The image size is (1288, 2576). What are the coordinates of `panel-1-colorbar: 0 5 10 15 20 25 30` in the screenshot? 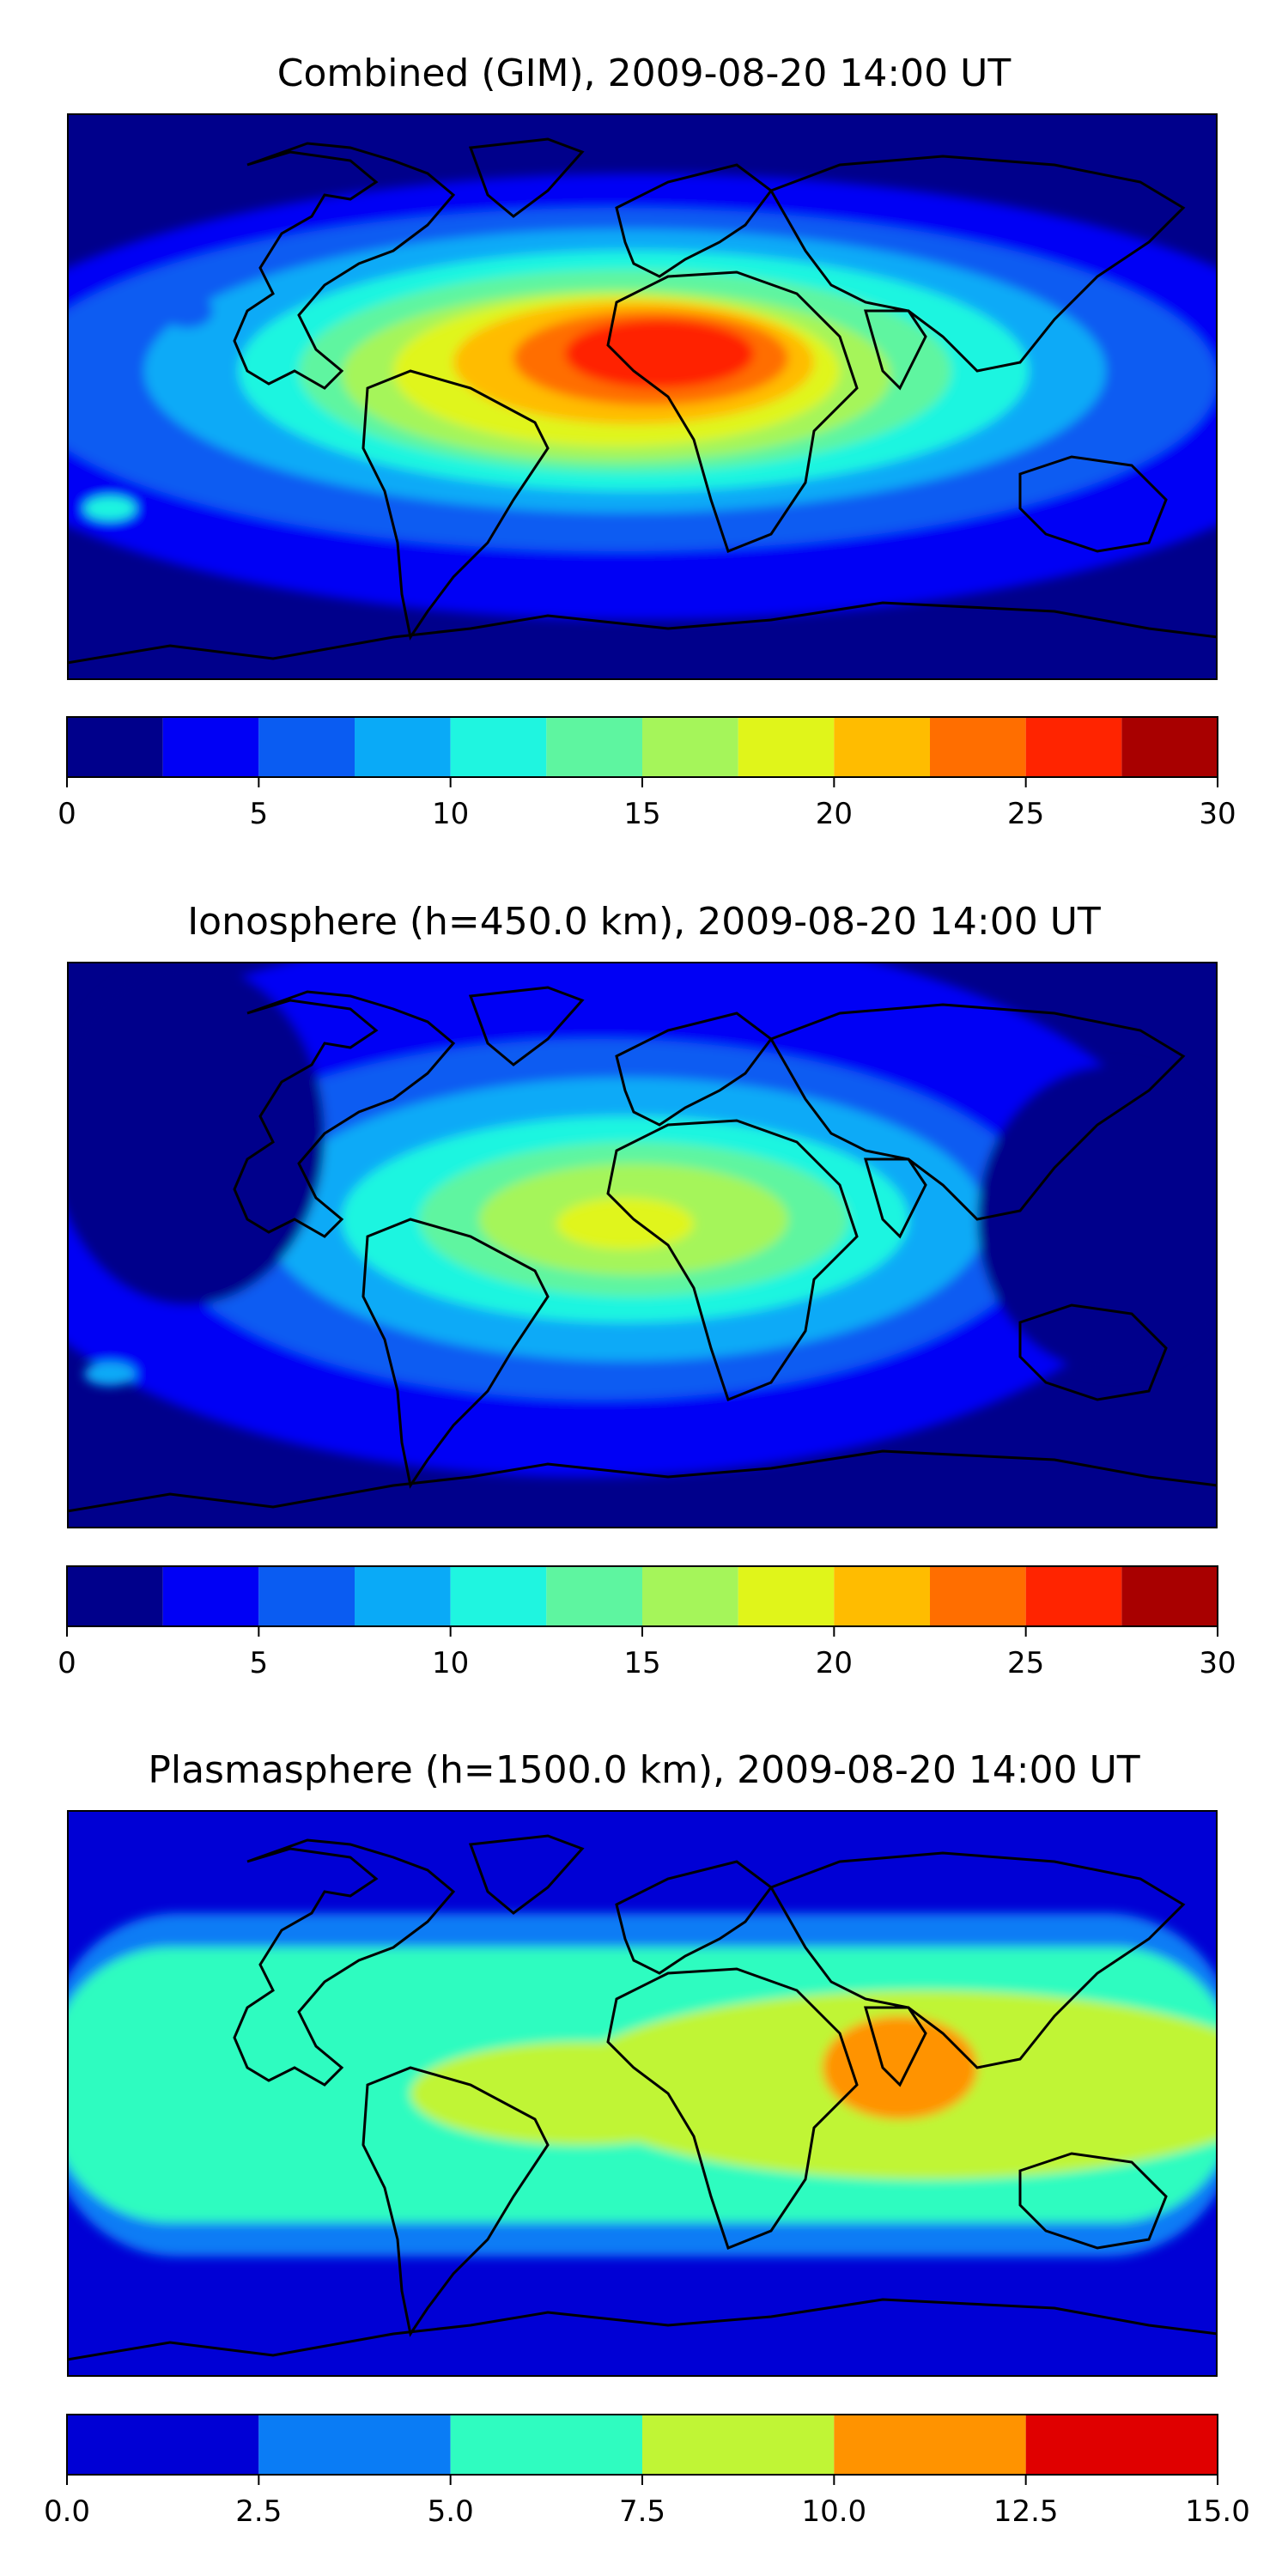 It's located at (647, 773).